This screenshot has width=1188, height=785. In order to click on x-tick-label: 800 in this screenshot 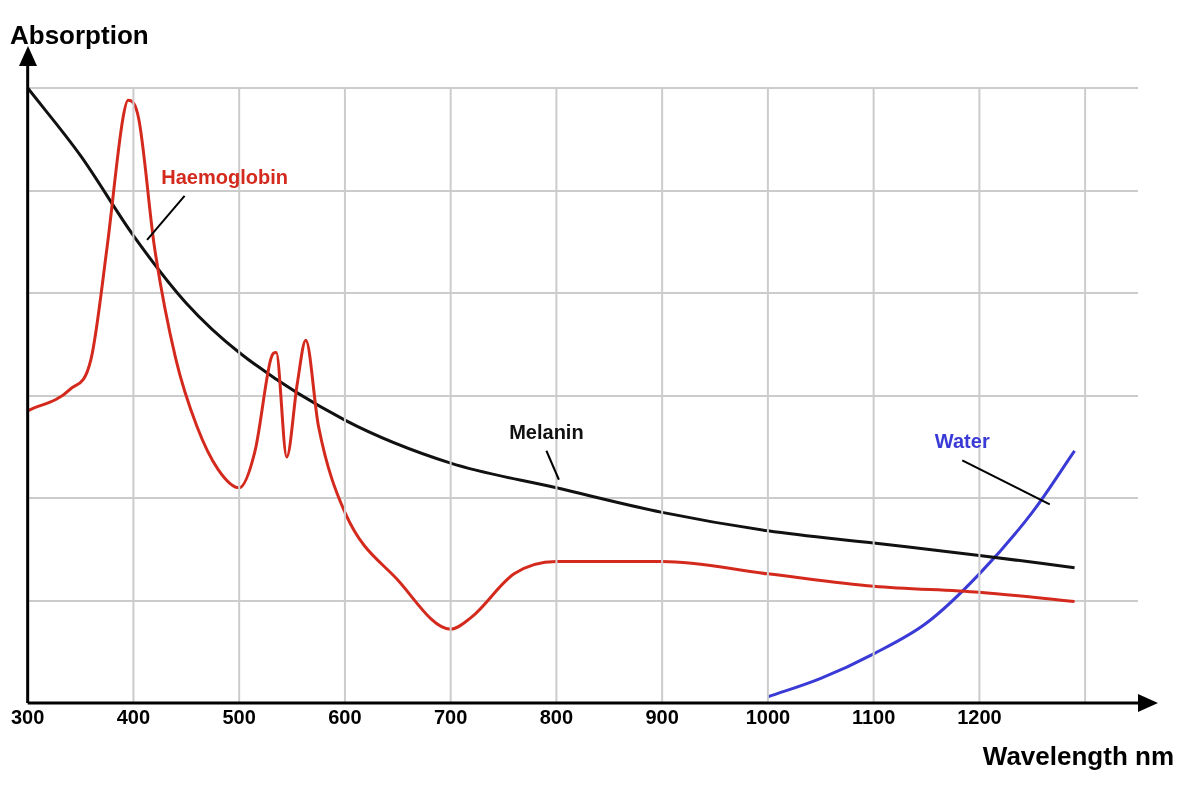, I will do `click(556, 716)`.